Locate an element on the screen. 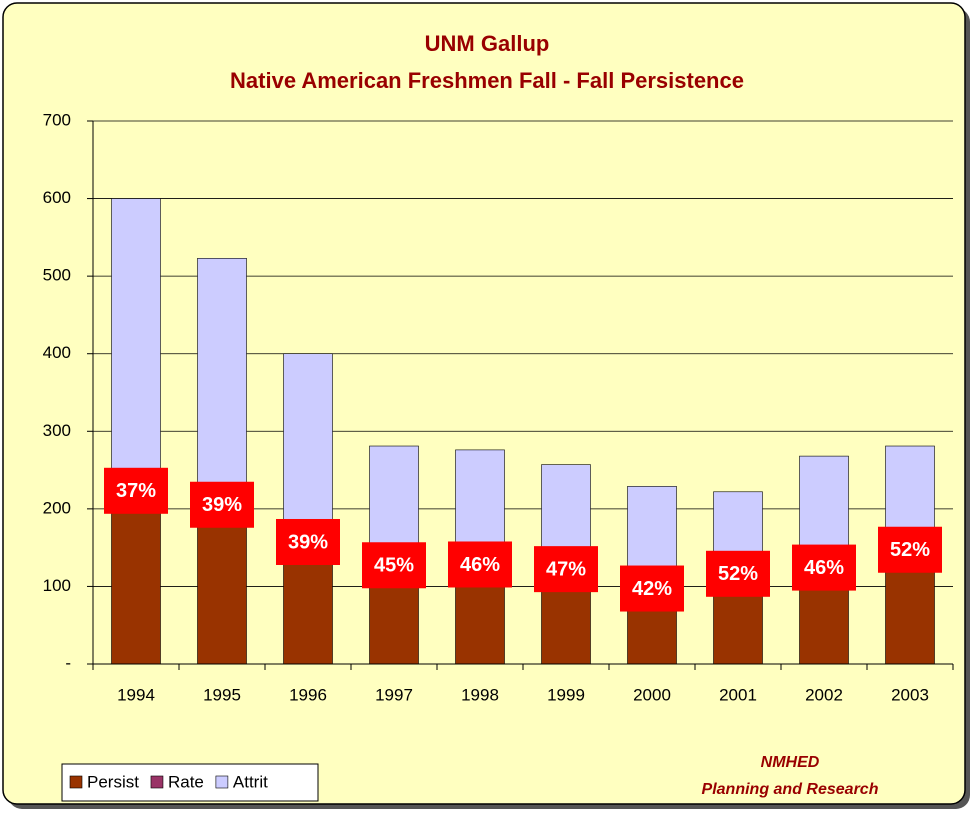  annotation: Planning and Research is located at coordinates (790, 789).